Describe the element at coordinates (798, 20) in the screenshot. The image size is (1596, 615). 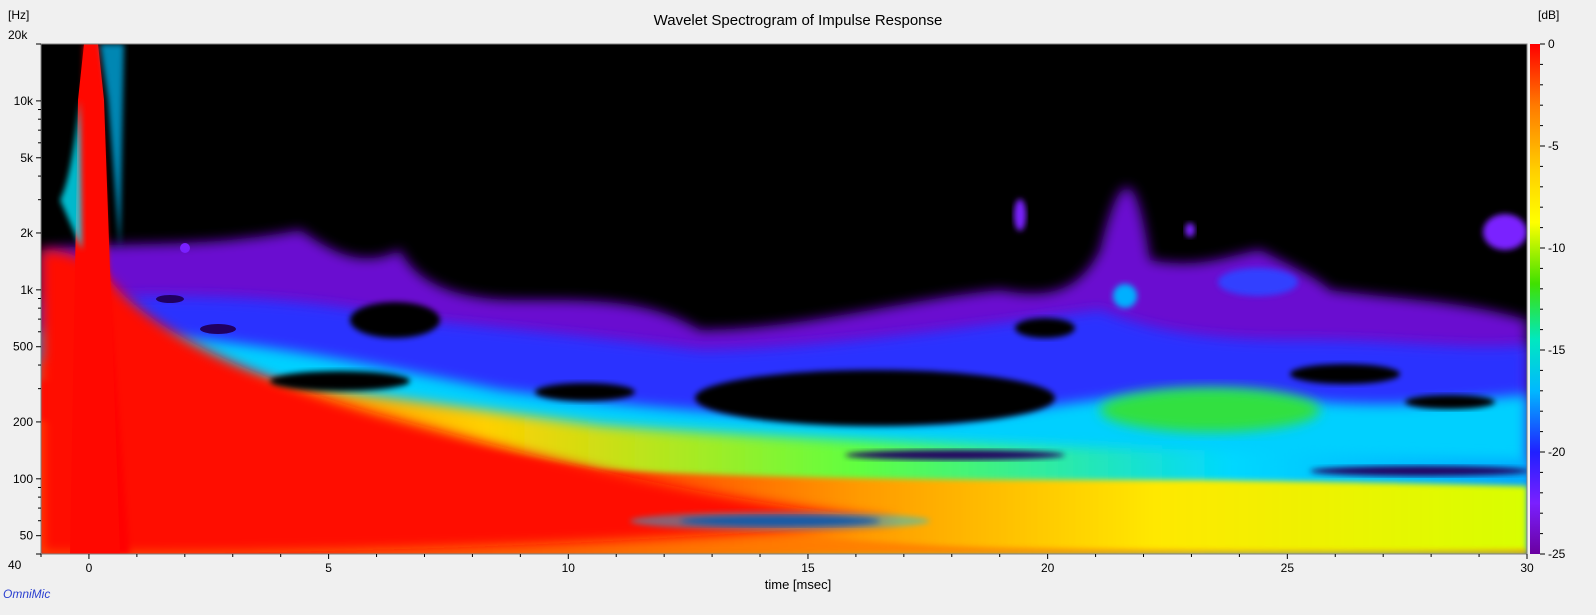
I see `chart-title: Wavelet Spectrogram of Impulse Response` at that location.